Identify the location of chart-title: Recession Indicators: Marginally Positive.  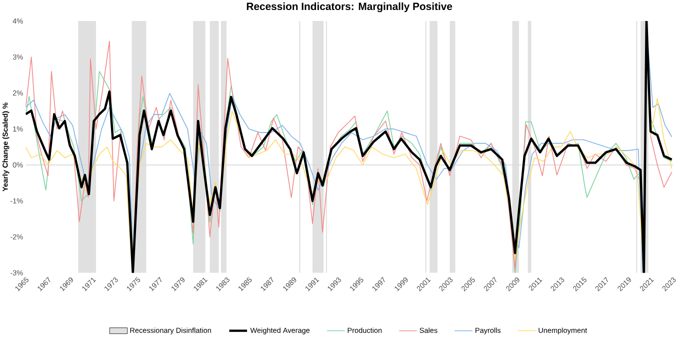
(349, 7).